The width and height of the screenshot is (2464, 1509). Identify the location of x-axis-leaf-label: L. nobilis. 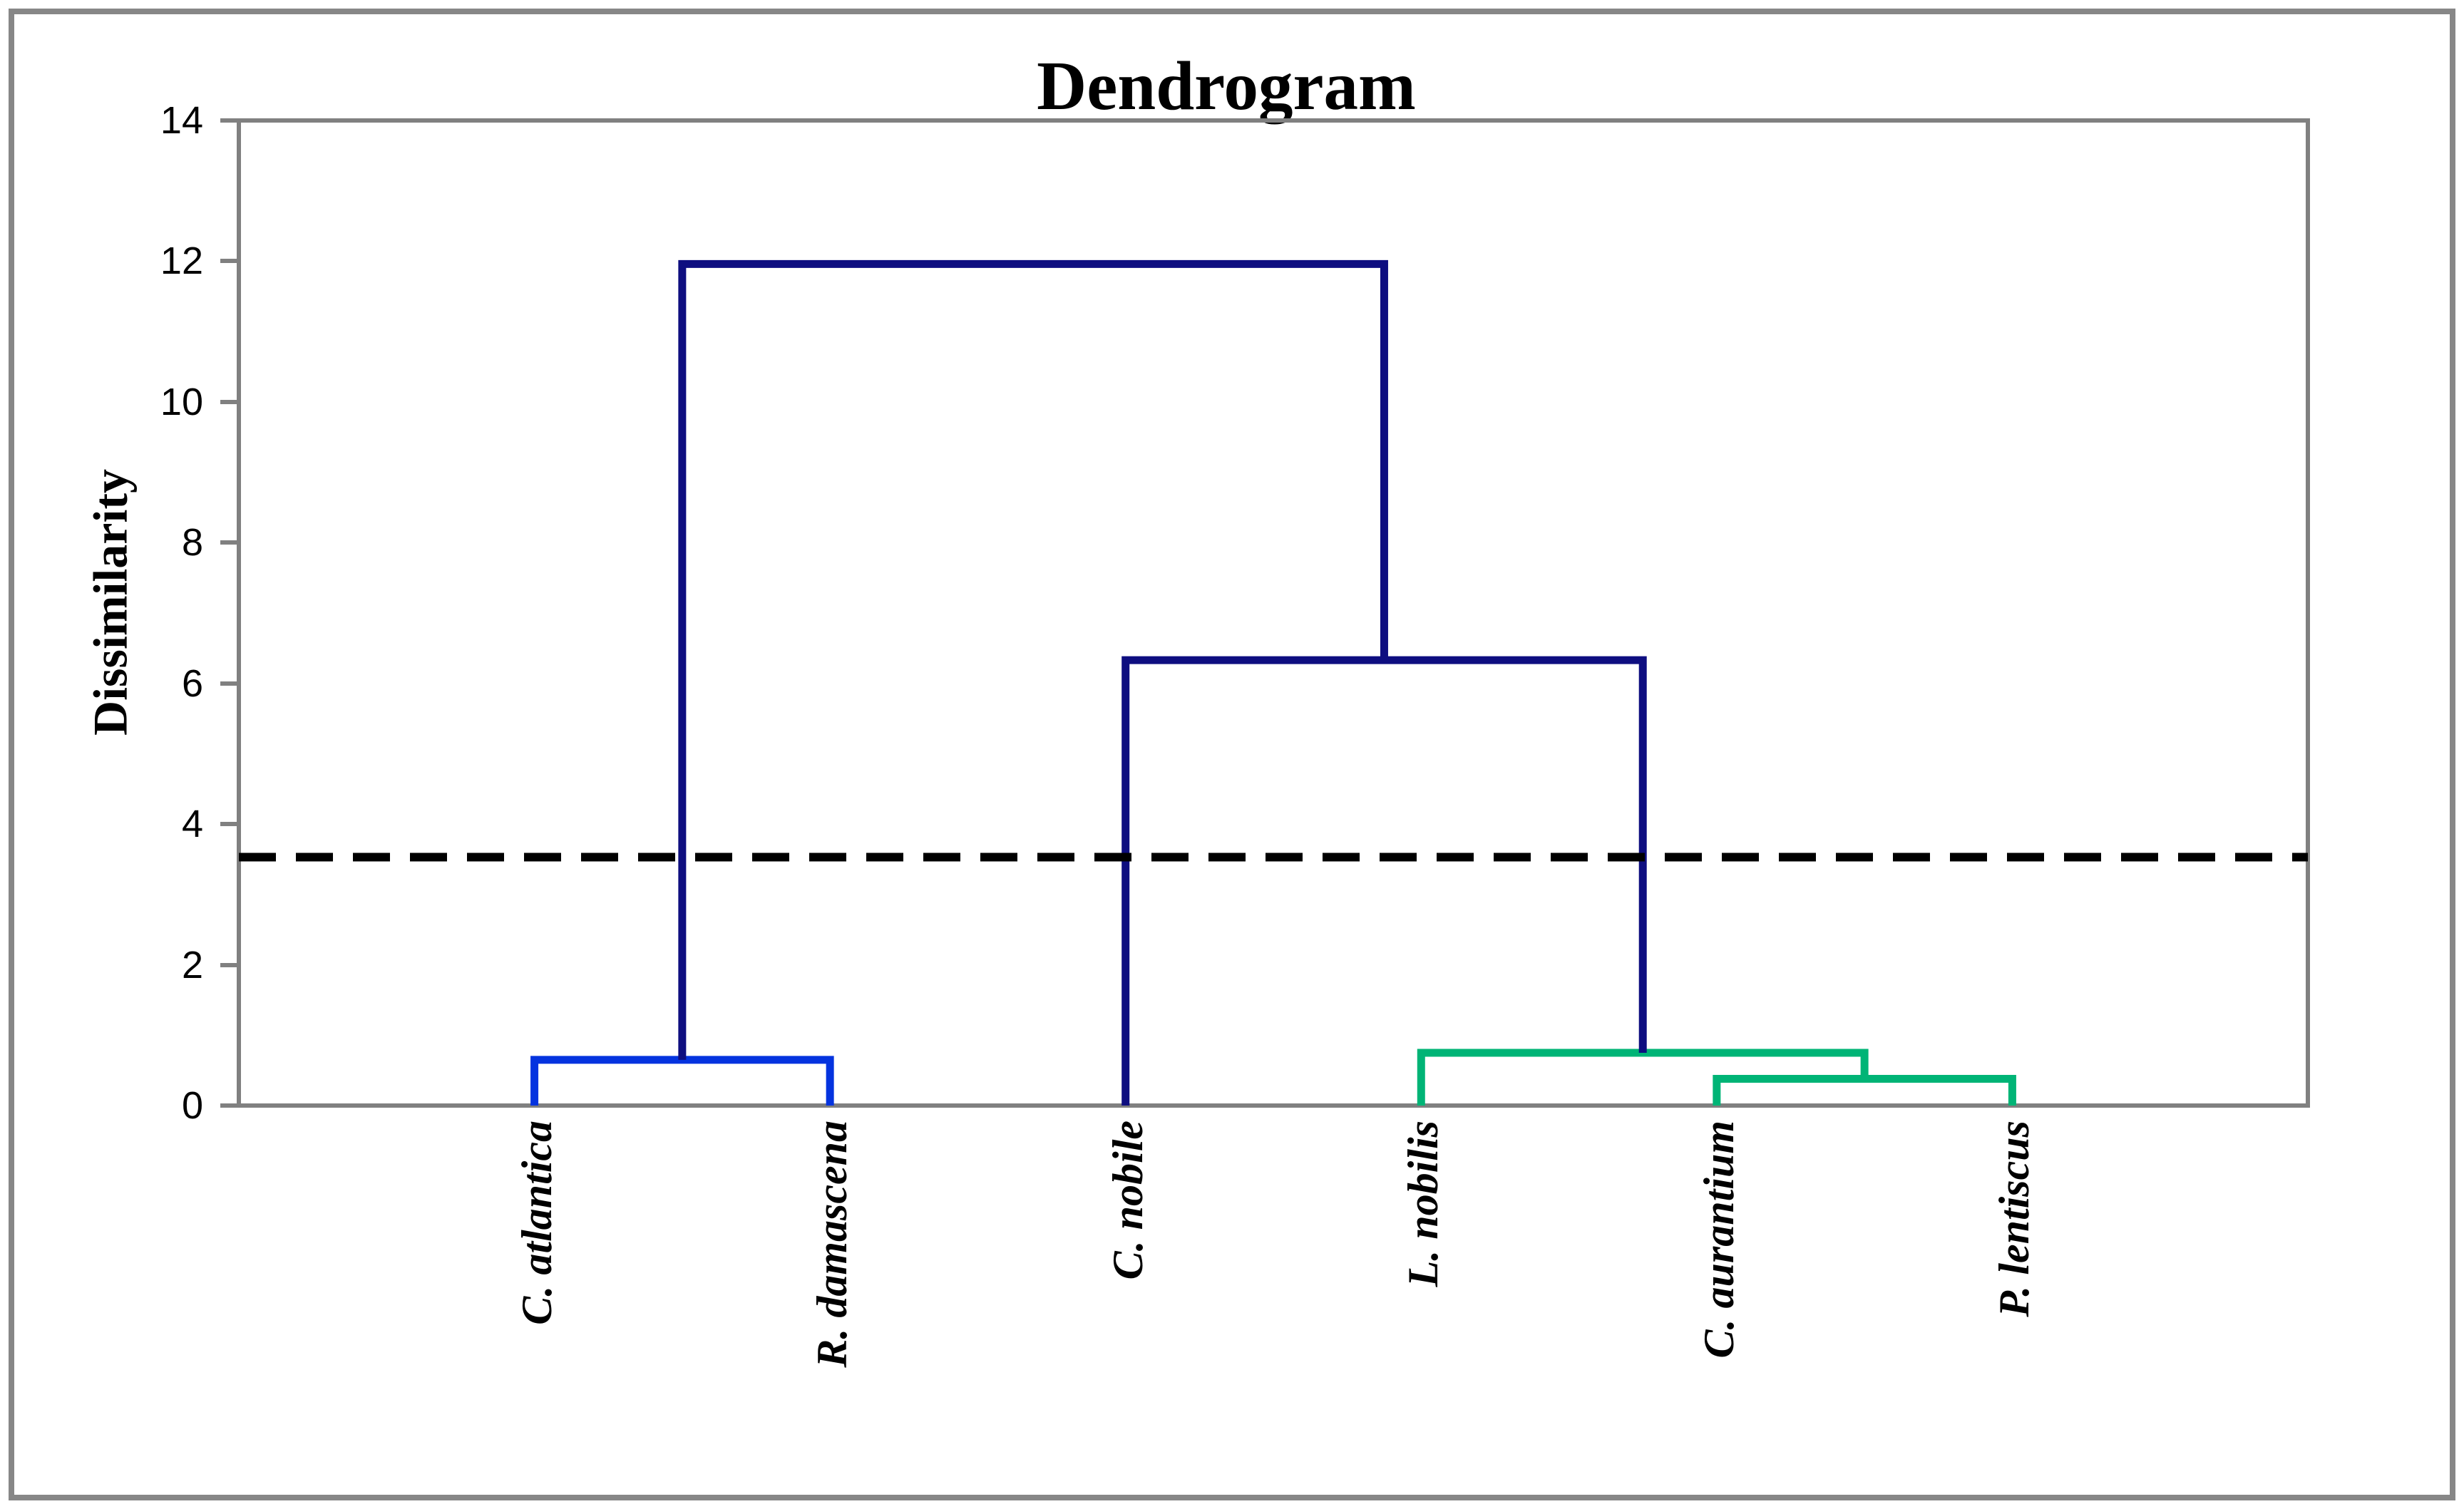
(1423, 1204).